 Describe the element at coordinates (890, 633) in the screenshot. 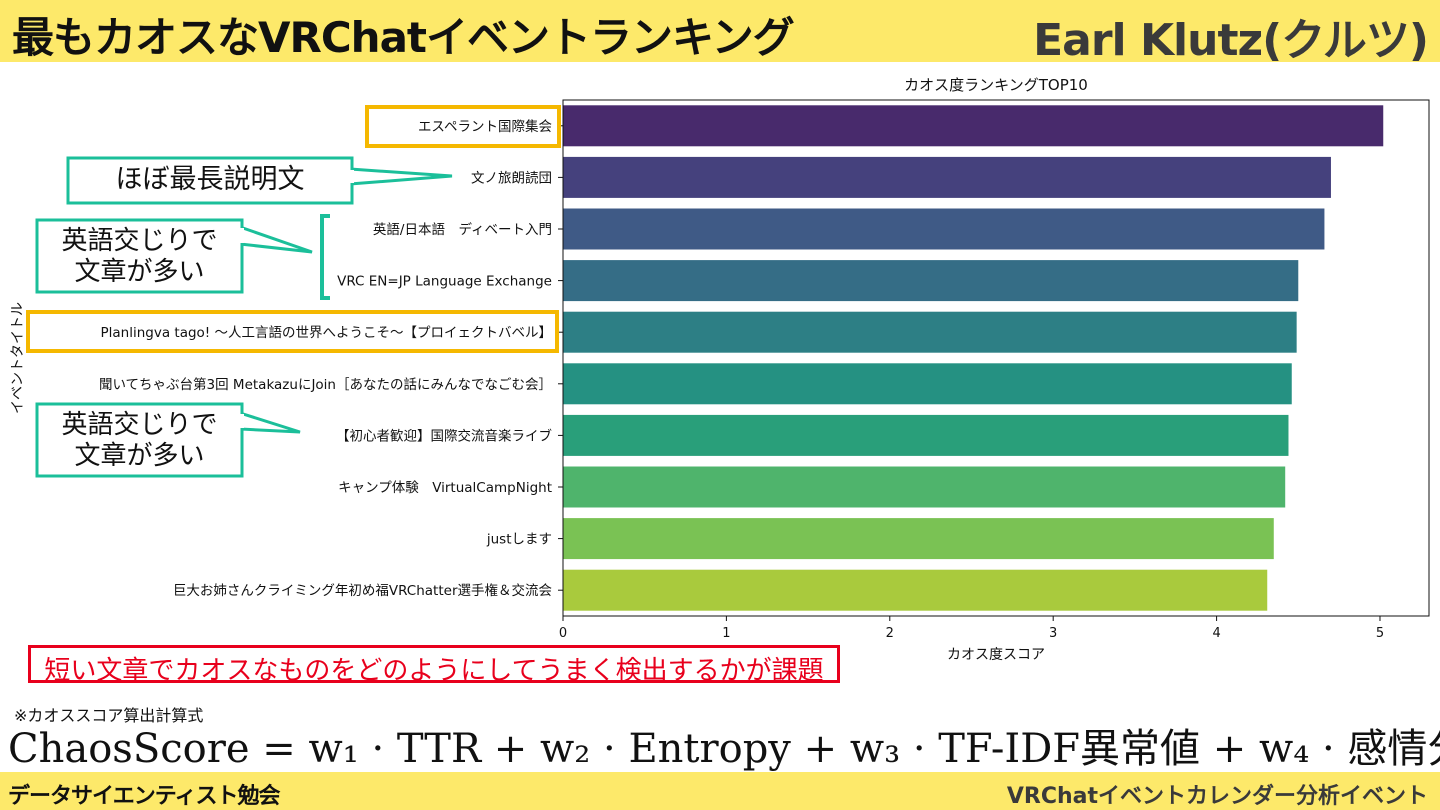

I see `x-tick-label: 2` at that location.